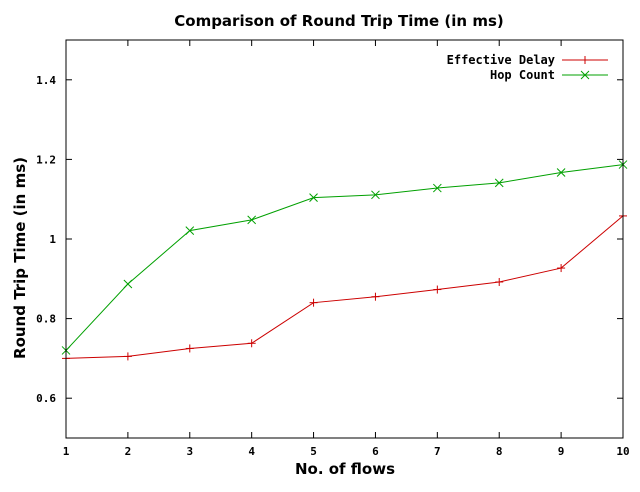 The image size is (640, 492). What do you see at coordinates (46, 80) in the screenshot?
I see `y-tick-label: 1.4` at bounding box center [46, 80].